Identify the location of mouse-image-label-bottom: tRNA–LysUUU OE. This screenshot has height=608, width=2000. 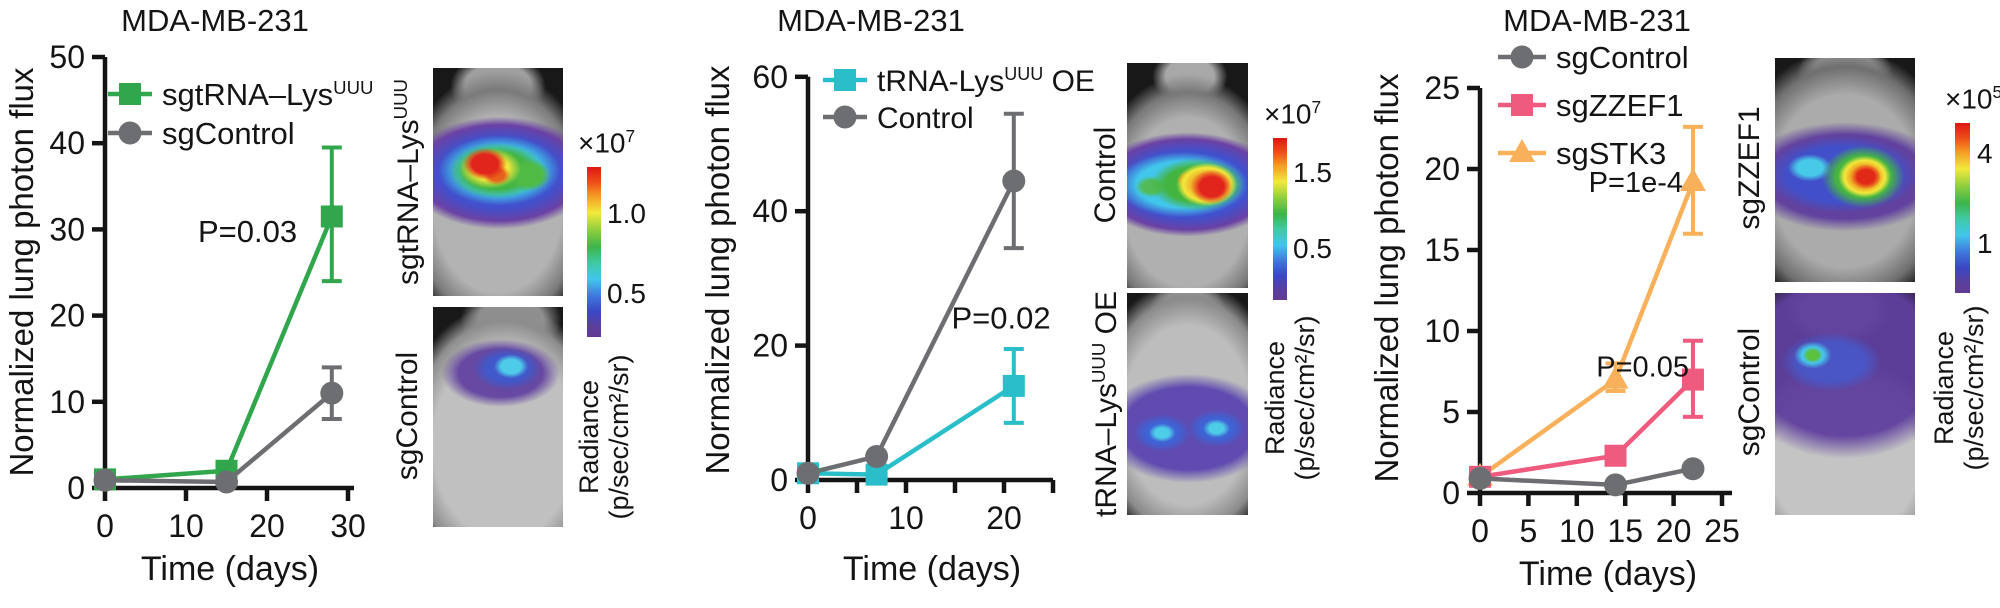
(1105, 404).